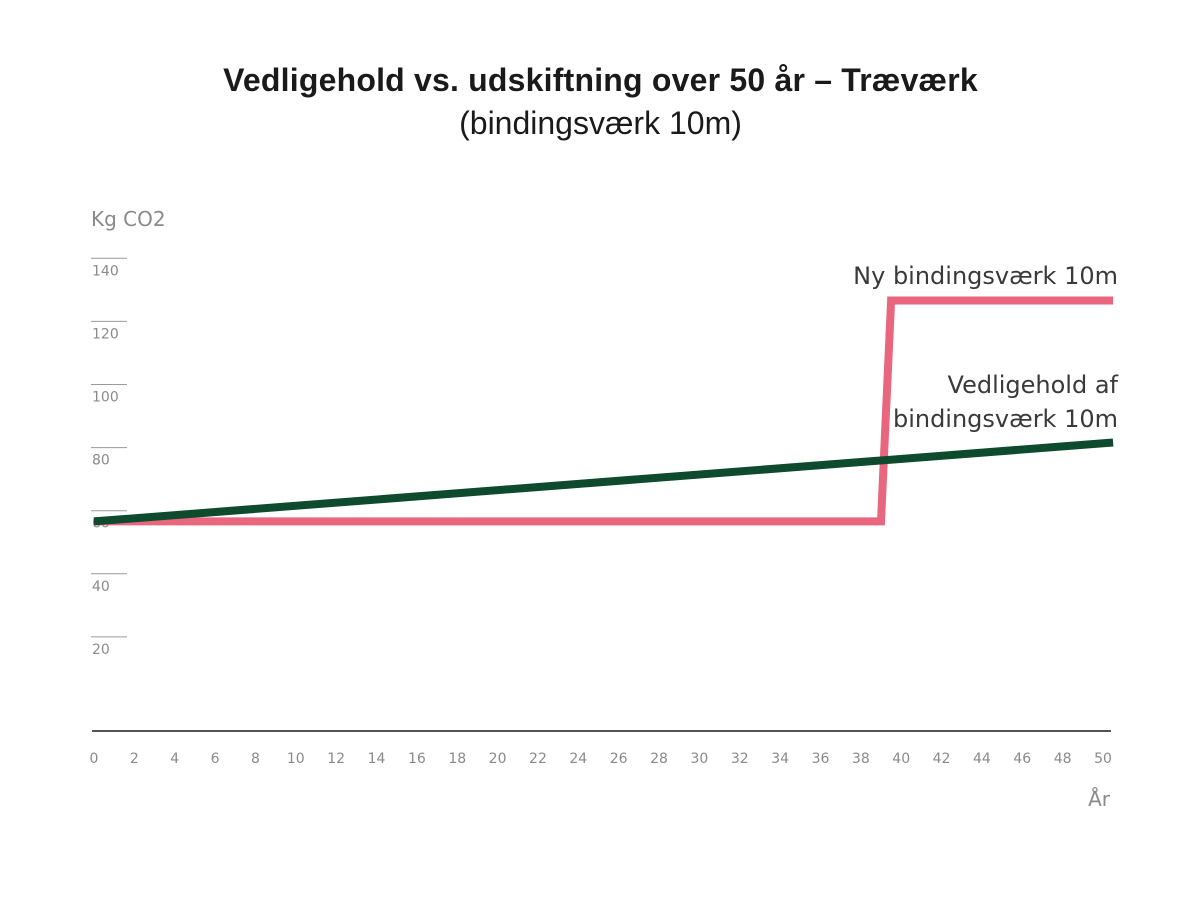 Image resolution: width=1201 pixels, height=901 pixels. I want to click on x-tick-label: 8, so click(255, 759).